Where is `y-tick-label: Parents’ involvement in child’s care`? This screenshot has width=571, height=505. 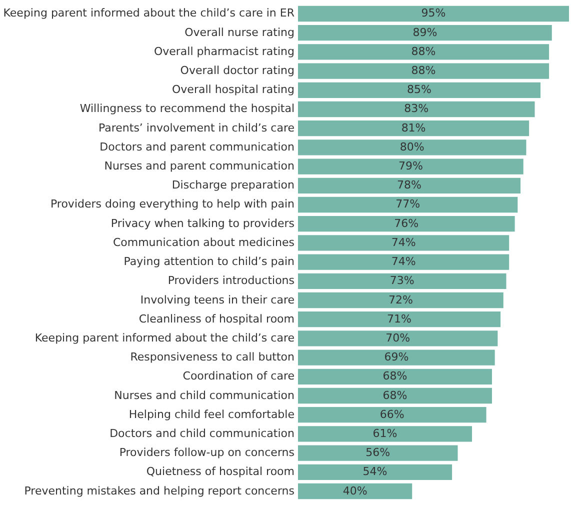
y-tick-label: Parents’ involvement in child’s care is located at coordinates (196, 127).